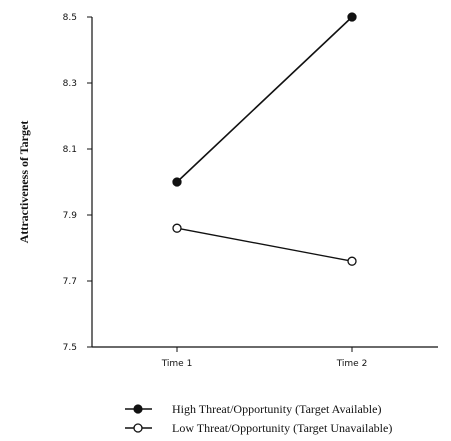  What do you see at coordinates (24, 182) in the screenshot?
I see `y-axis-title: Attractiveness of Target` at bounding box center [24, 182].